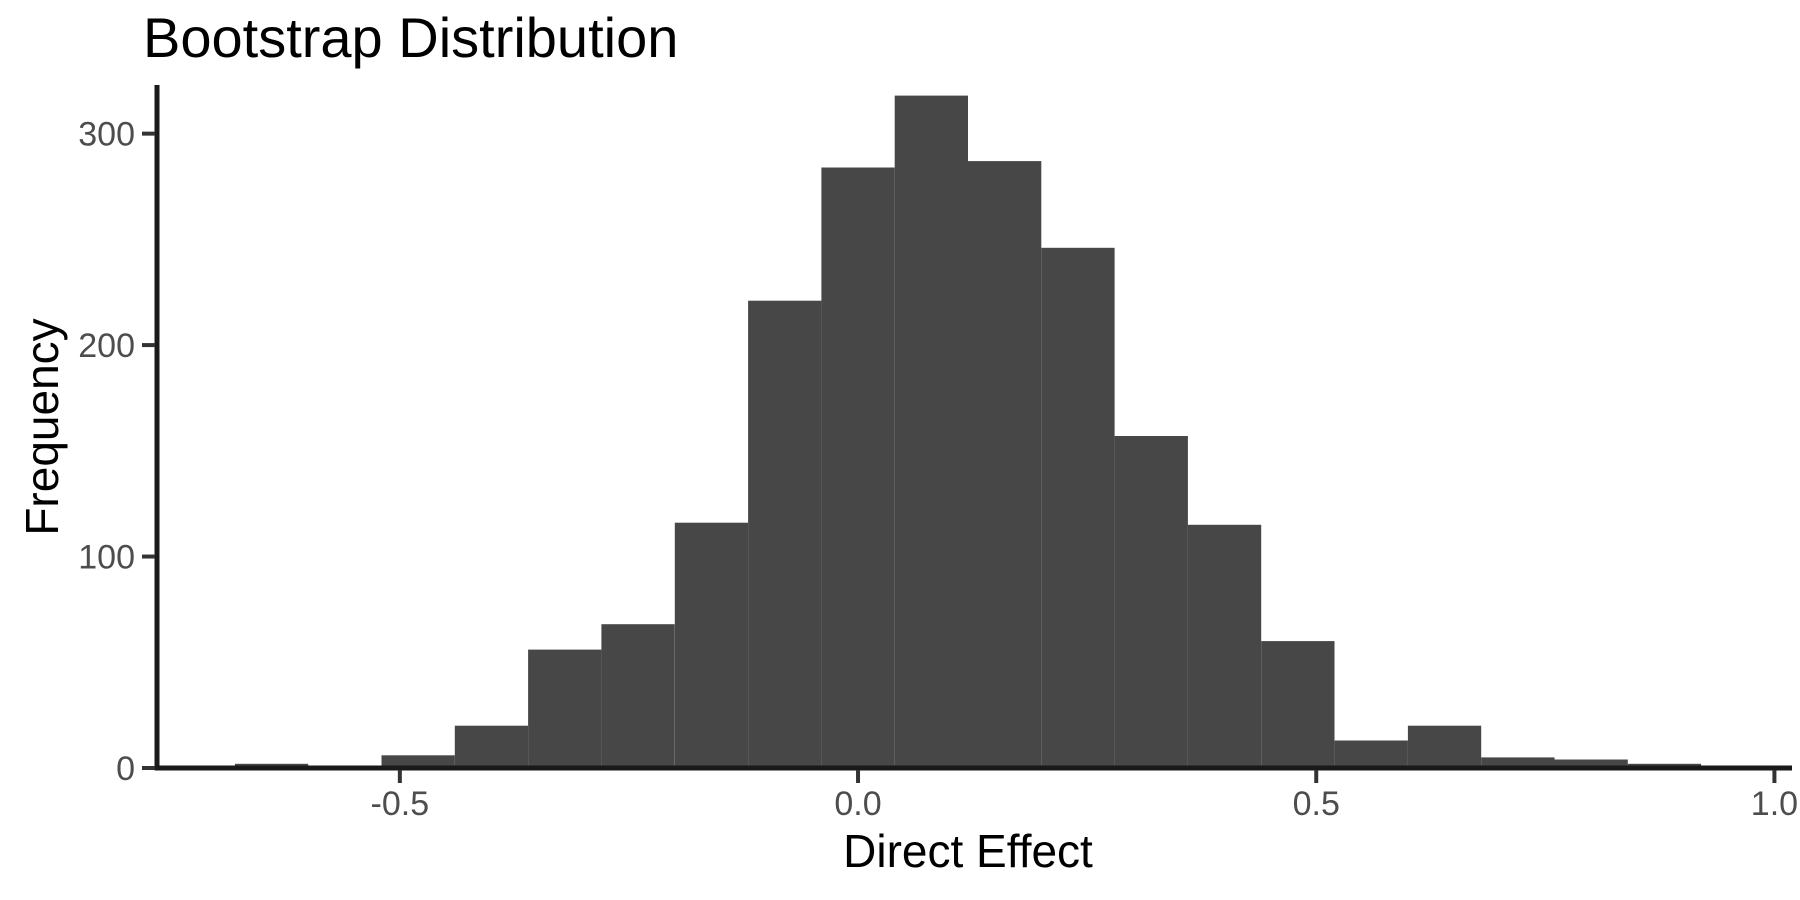  What do you see at coordinates (857, 804) in the screenshot?
I see `x-axis-tick-label: 0.0` at bounding box center [857, 804].